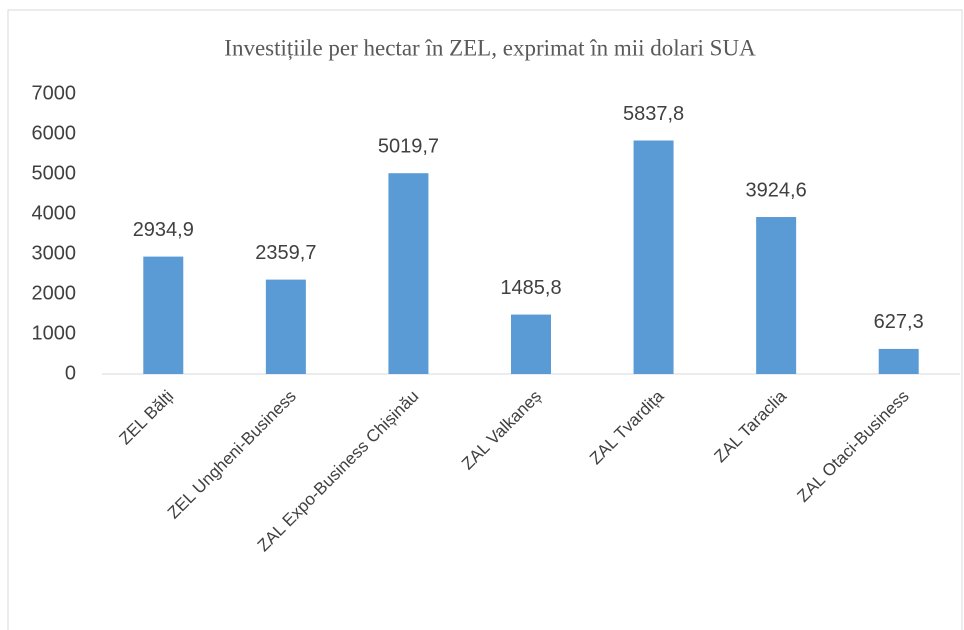 Image resolution: width=964 pixels, height=630 pixels. What do you see at coordinates (54, 213) in the screenshot?
I see `y-tick-label: 4000` at bounding box center [54, 213].